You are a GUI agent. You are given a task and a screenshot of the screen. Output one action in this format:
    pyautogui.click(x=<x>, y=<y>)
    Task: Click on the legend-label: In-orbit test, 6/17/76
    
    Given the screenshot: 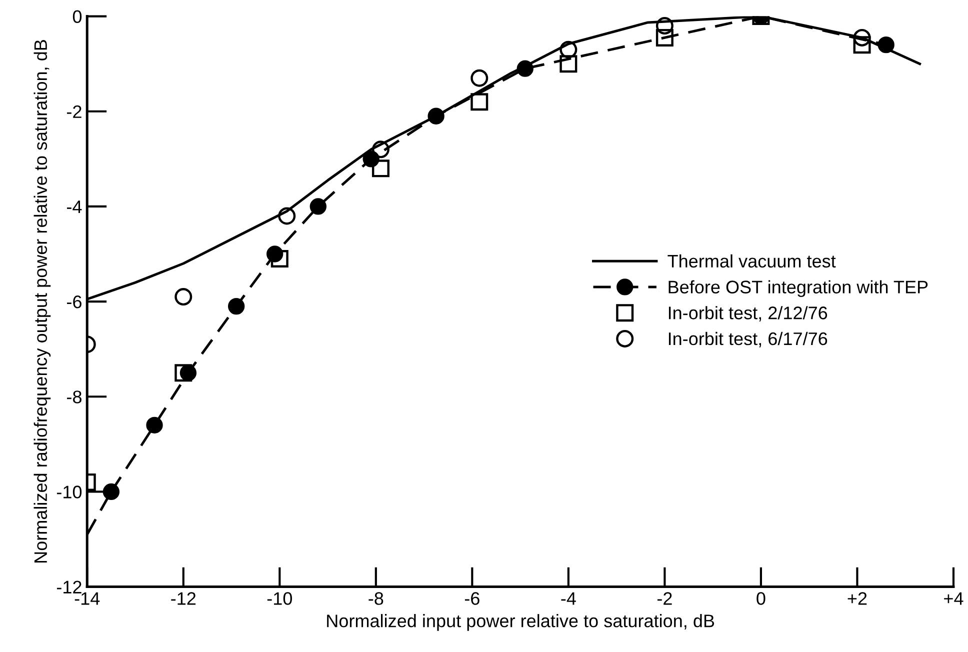 What is the action you would take?
    pyautogui.click(x=748, y=340)
    